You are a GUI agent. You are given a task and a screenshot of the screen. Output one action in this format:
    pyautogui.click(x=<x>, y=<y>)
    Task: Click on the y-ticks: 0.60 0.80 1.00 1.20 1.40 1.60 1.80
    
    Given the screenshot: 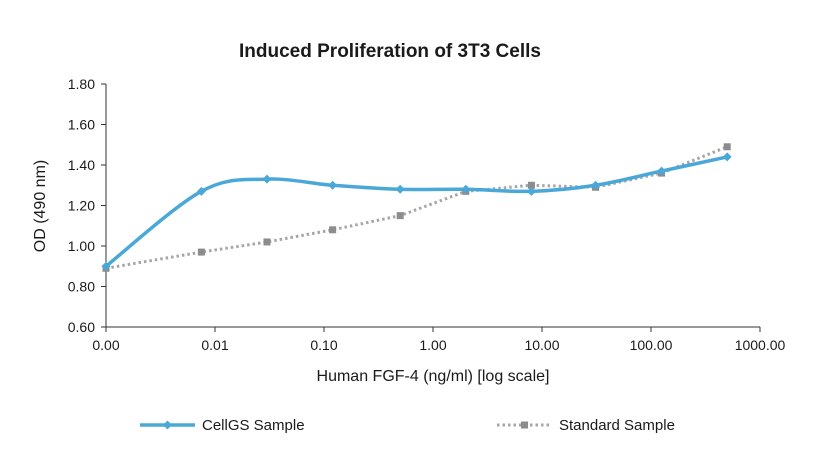 What is the action you would take?
    pyautogui.click(x=87, y=205)
    